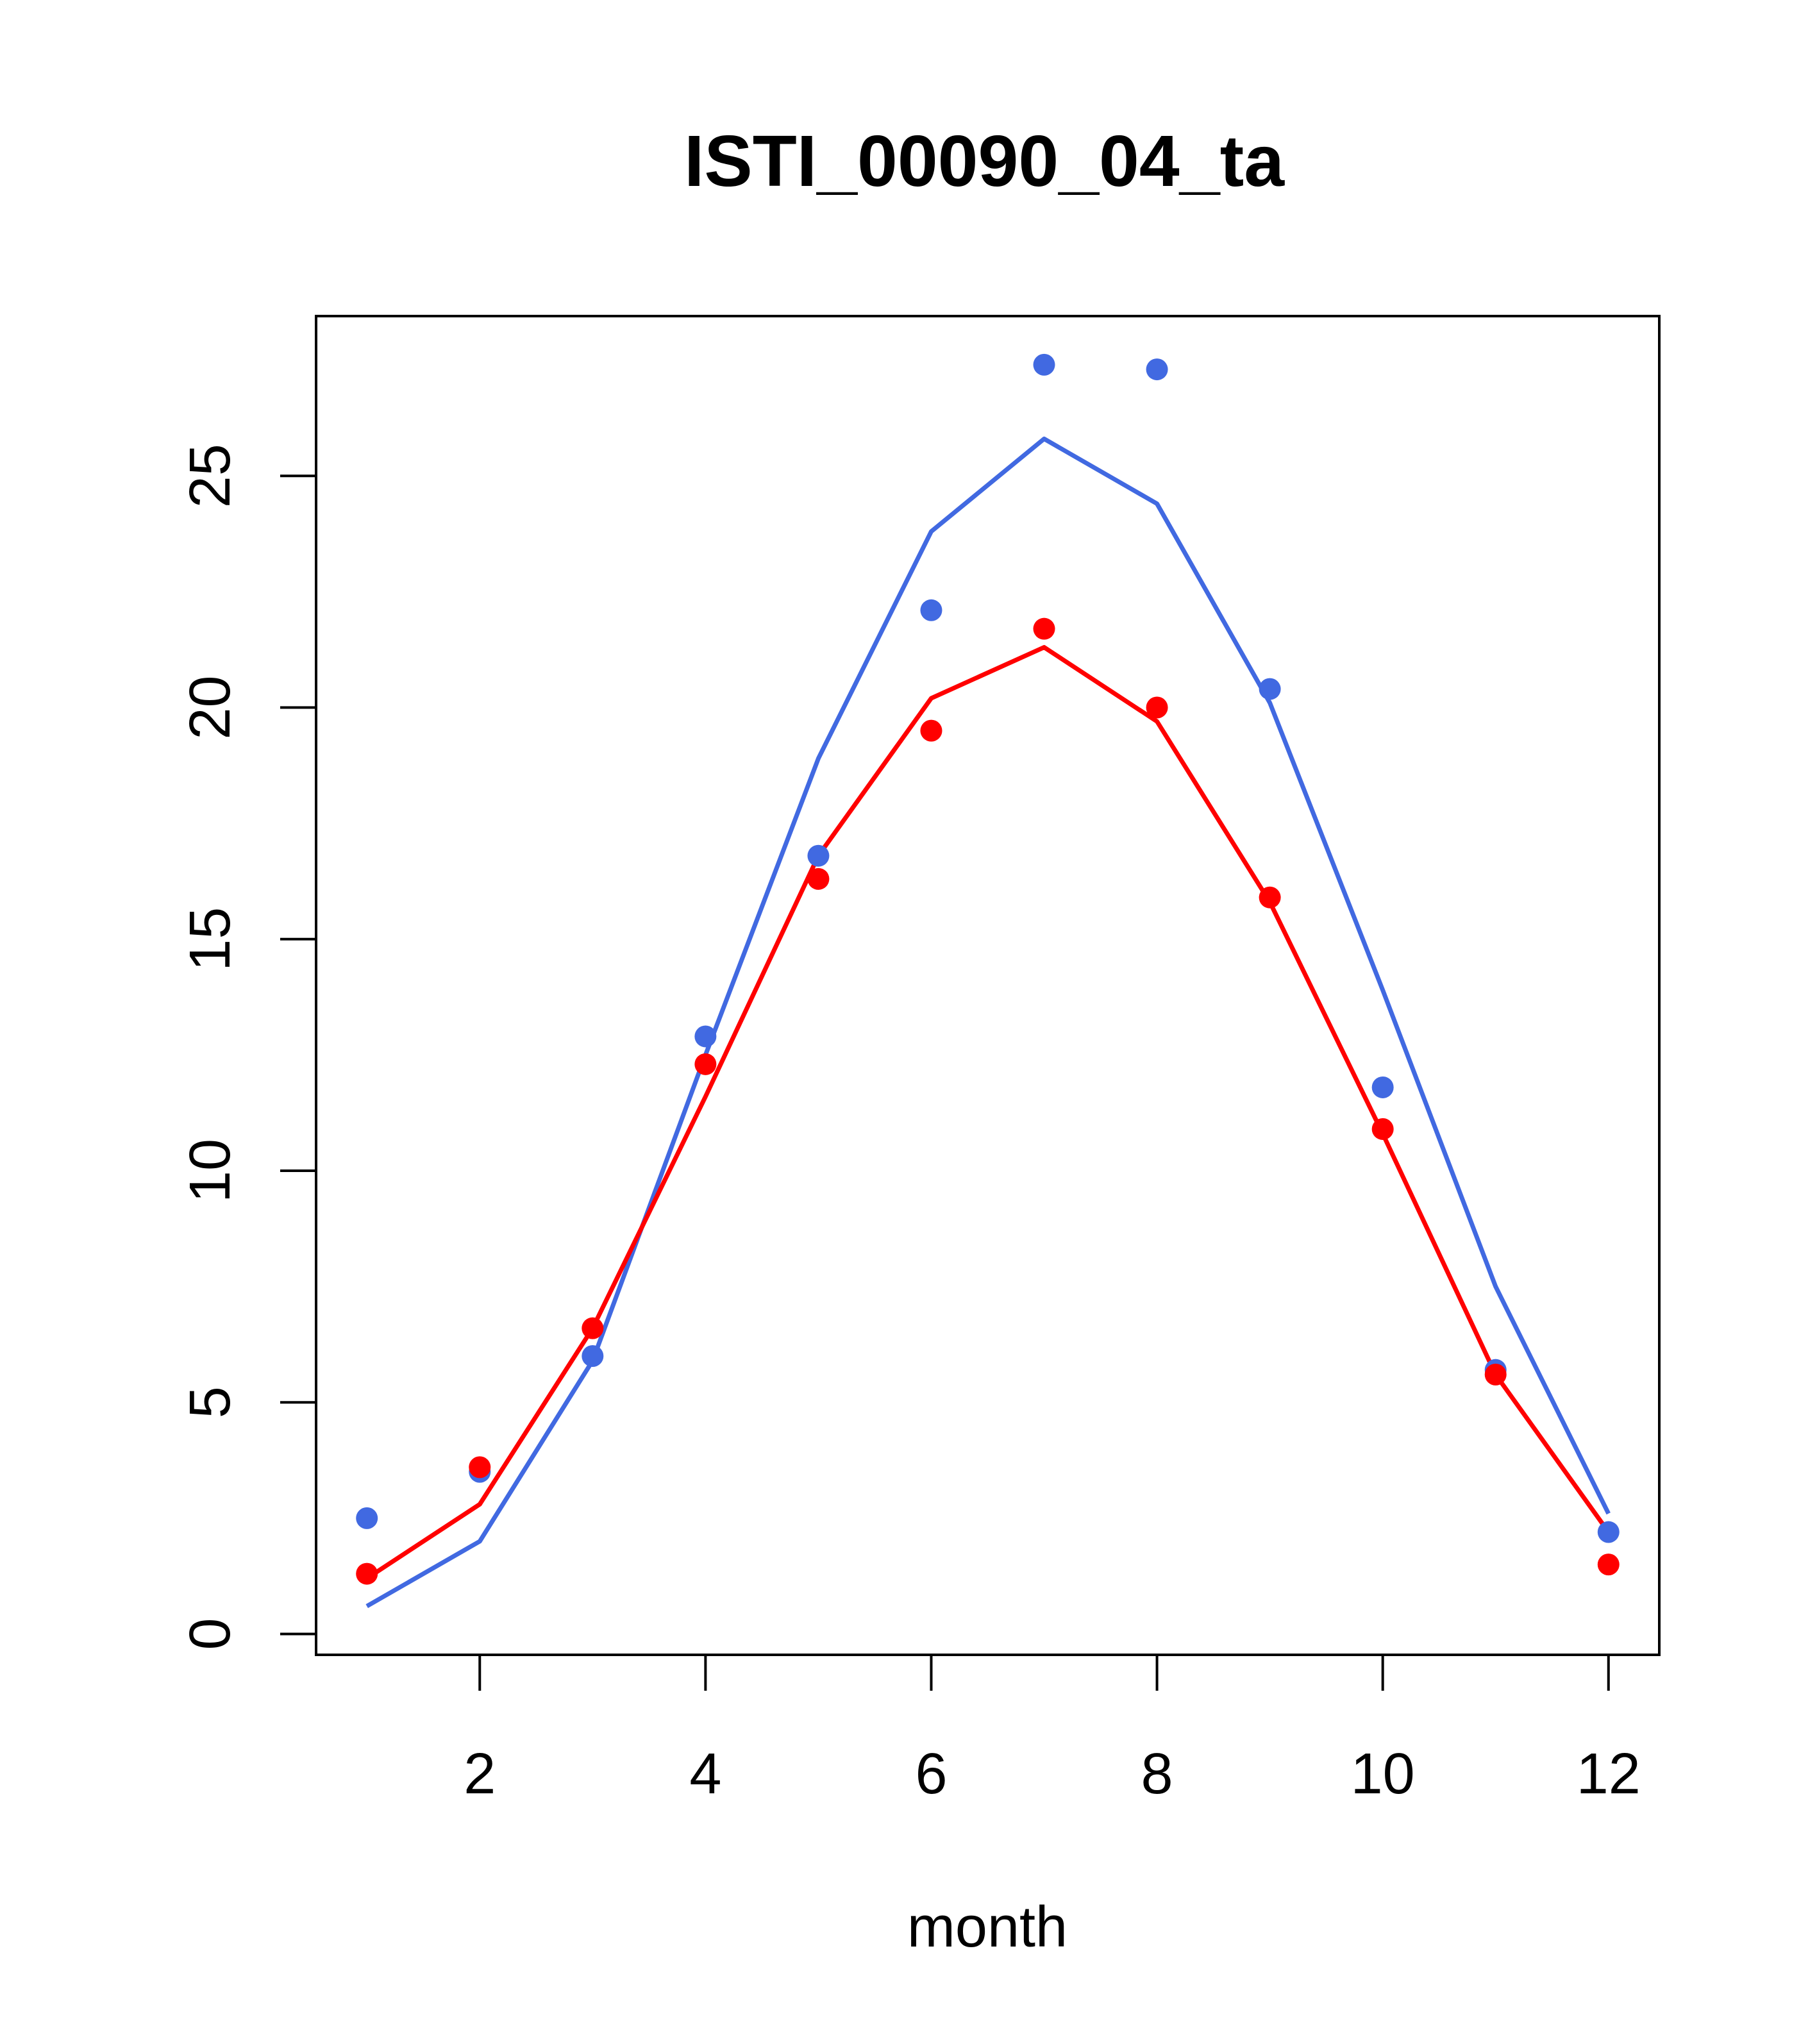  I want to click on y-tick-label: 20, so click(210, 707).